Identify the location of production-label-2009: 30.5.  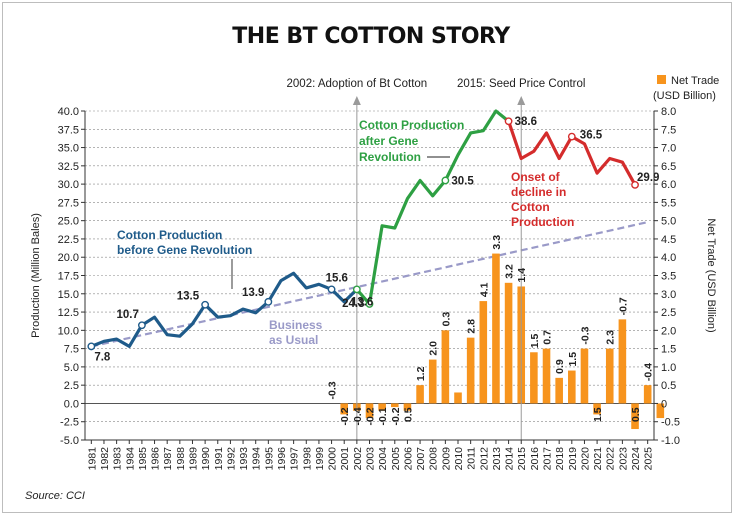
(462, 181).